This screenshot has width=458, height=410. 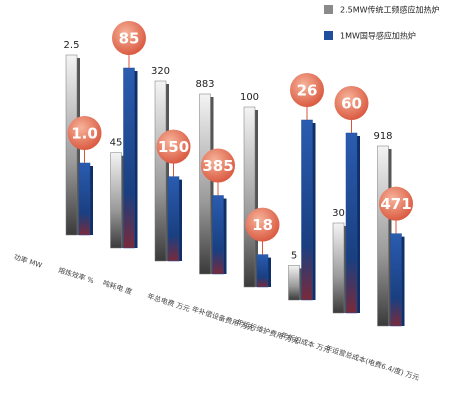 What do you see at coordinates (294, 255) in the screenshot?
I see `value-label: 5` at bounding box center [294, 255].